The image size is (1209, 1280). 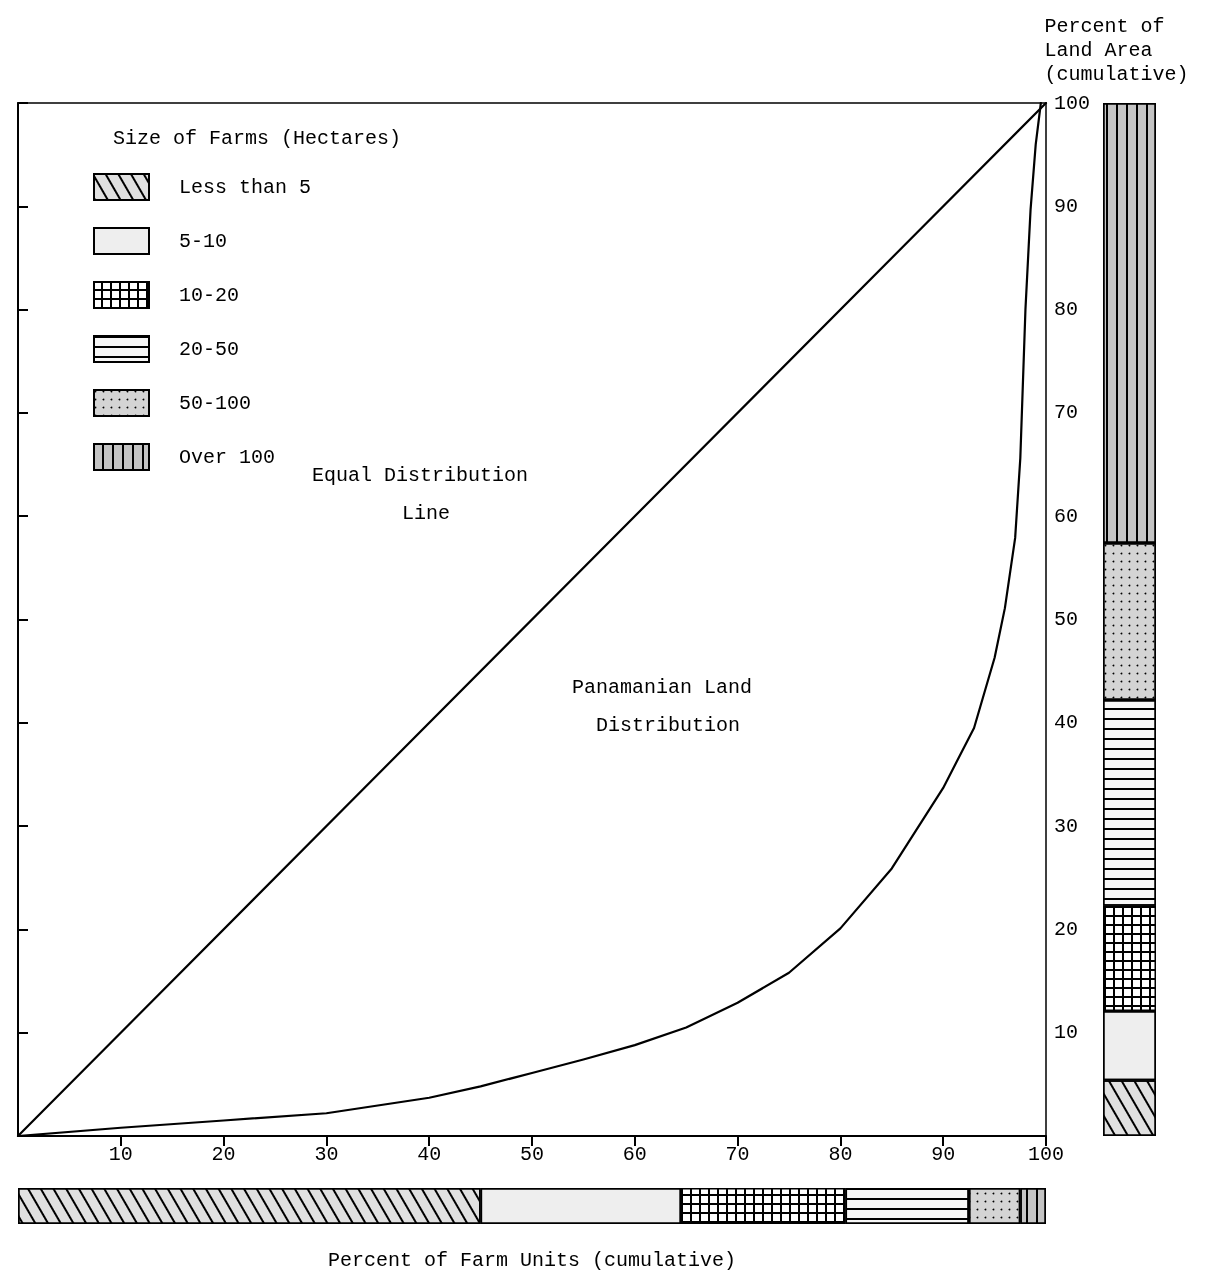 What do you see at coordinates (257, 138) in the screenshot?
I see `legend-title: Size of Farms (Hectares)` at bounding box center [257, 138].